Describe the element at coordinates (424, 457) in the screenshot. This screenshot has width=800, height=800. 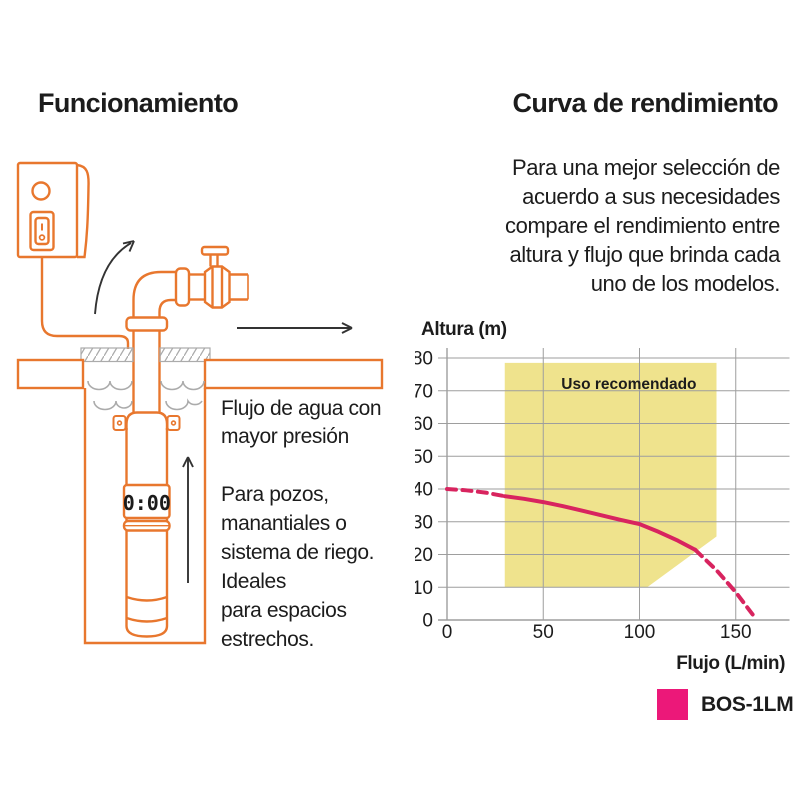
I see `y-tick-label: 50` at that location.